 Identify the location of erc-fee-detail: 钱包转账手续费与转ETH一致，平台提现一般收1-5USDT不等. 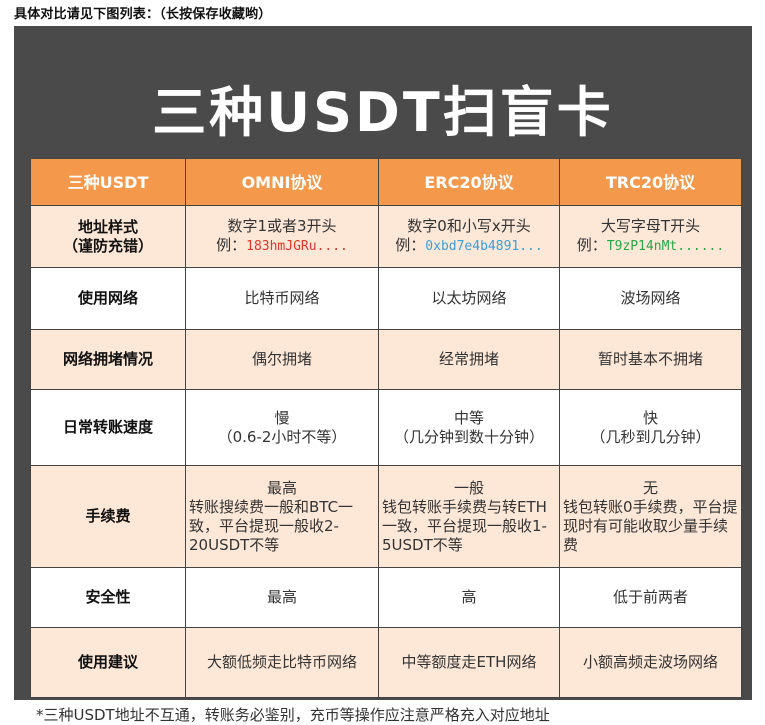
(464, 525).